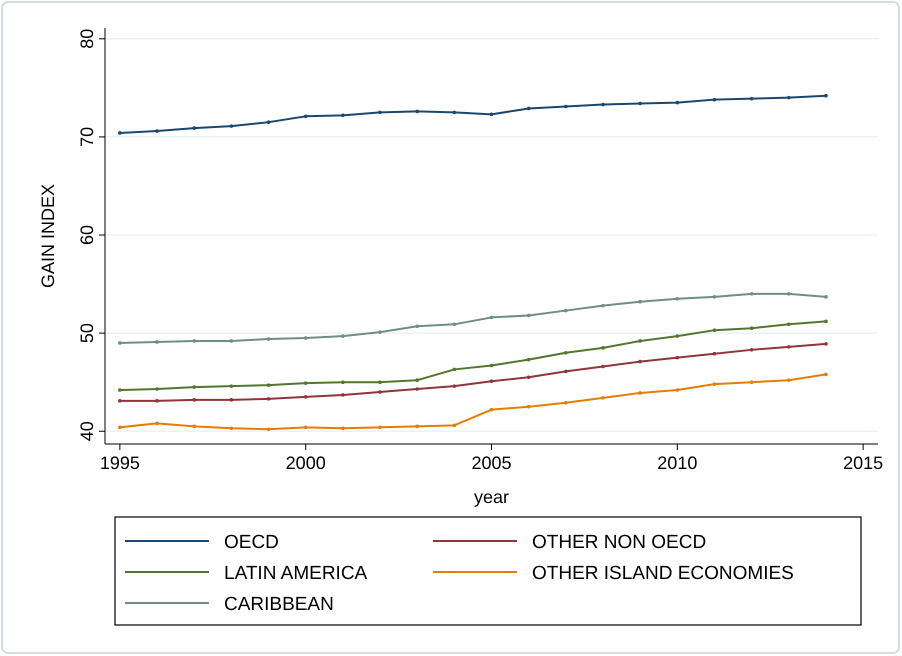  Describe the element at coordinates (492, 497) in the screenshot. I see `x-axis-title: year` at that location.